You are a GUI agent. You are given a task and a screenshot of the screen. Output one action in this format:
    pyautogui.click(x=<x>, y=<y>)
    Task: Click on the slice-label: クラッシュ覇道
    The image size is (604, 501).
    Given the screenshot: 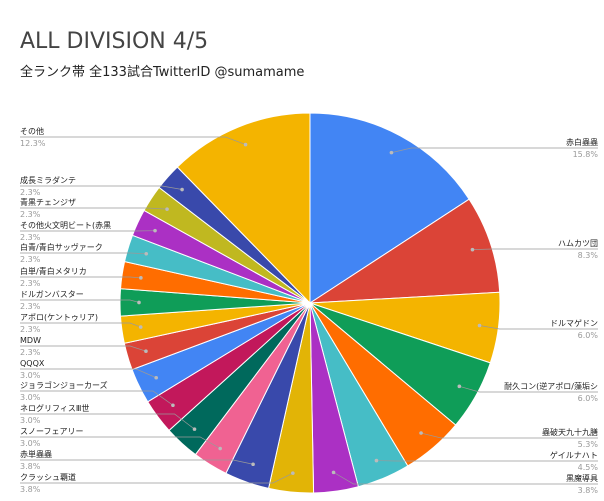 What is the action you would take?
    pyautogui.click(x=48, y=477)
    